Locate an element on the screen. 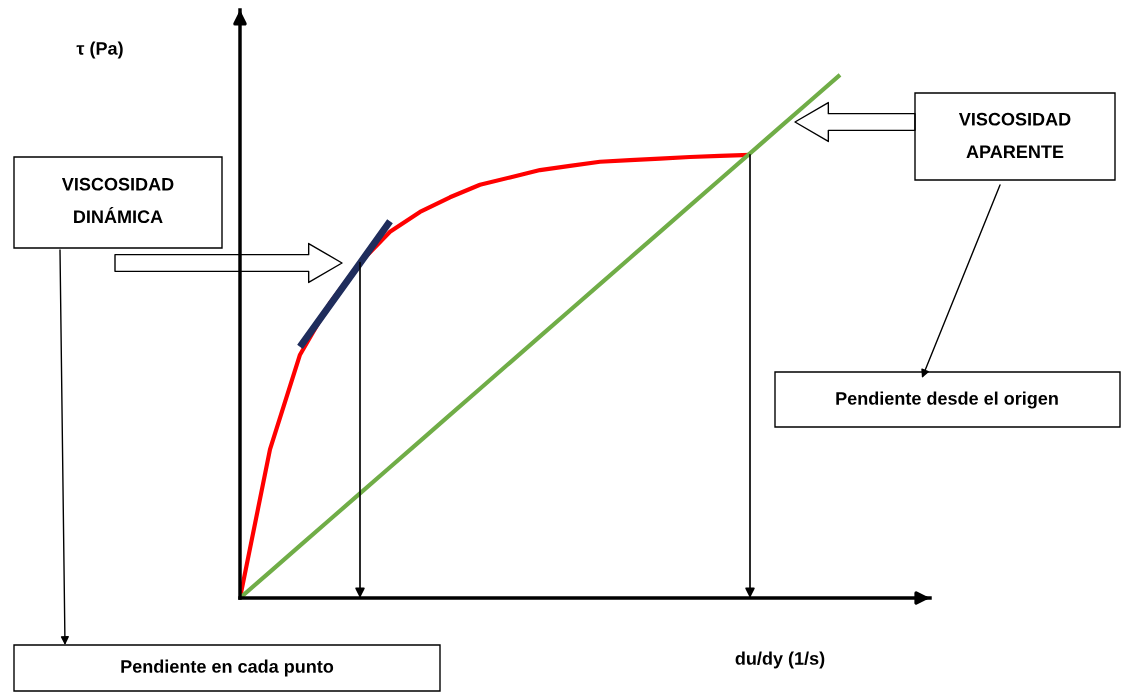 The height and width of the screenshot is (692, 1135). text: τ (Pa) is located at coordinates (99, 50).